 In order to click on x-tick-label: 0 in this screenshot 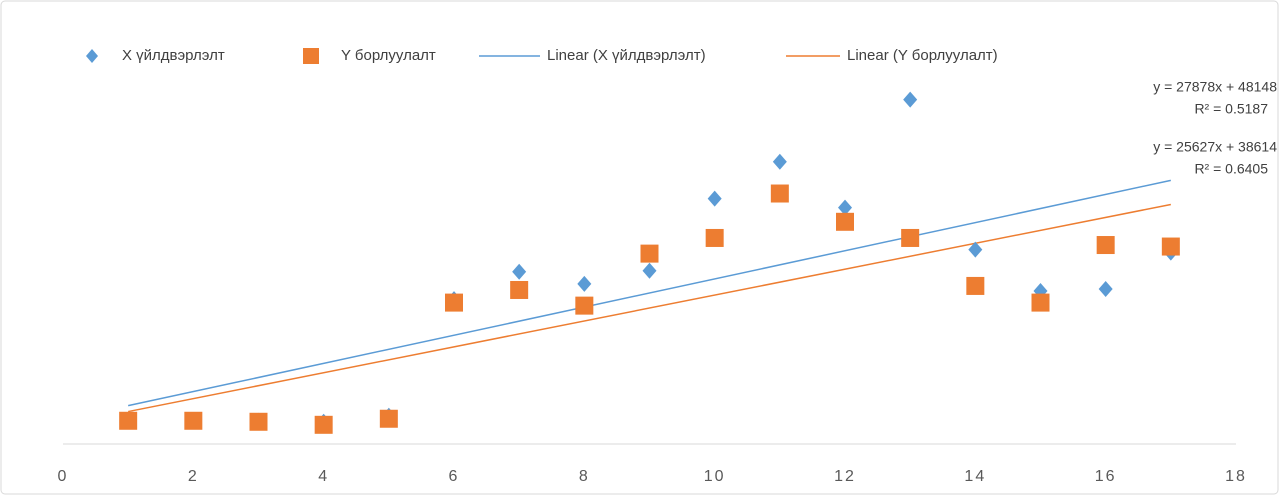, I will do `click(63, 476)`.